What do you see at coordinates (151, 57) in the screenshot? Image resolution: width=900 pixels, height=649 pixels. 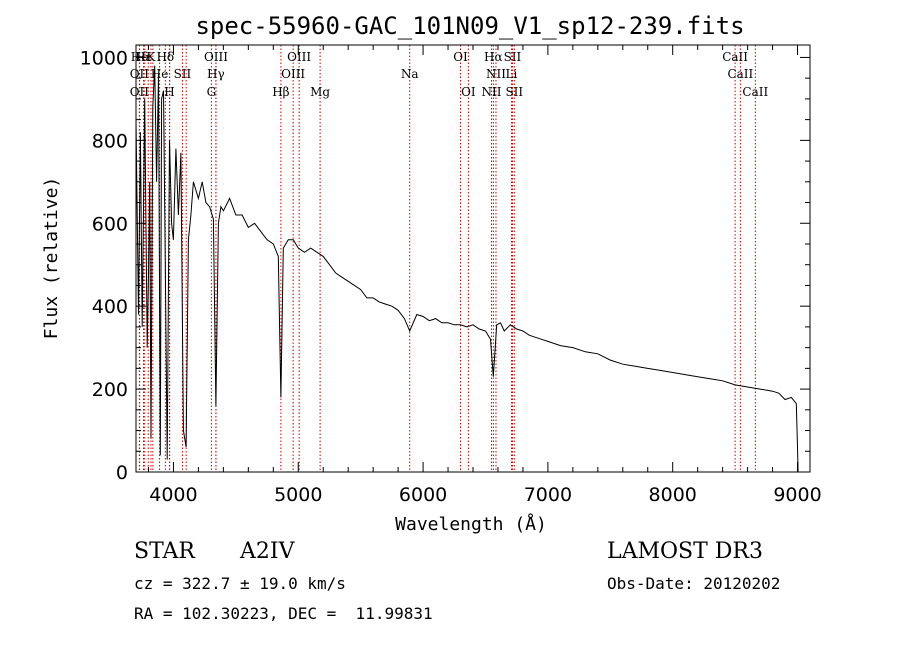 I see `spectral-line-label: K` at bounding box center [151, 57].